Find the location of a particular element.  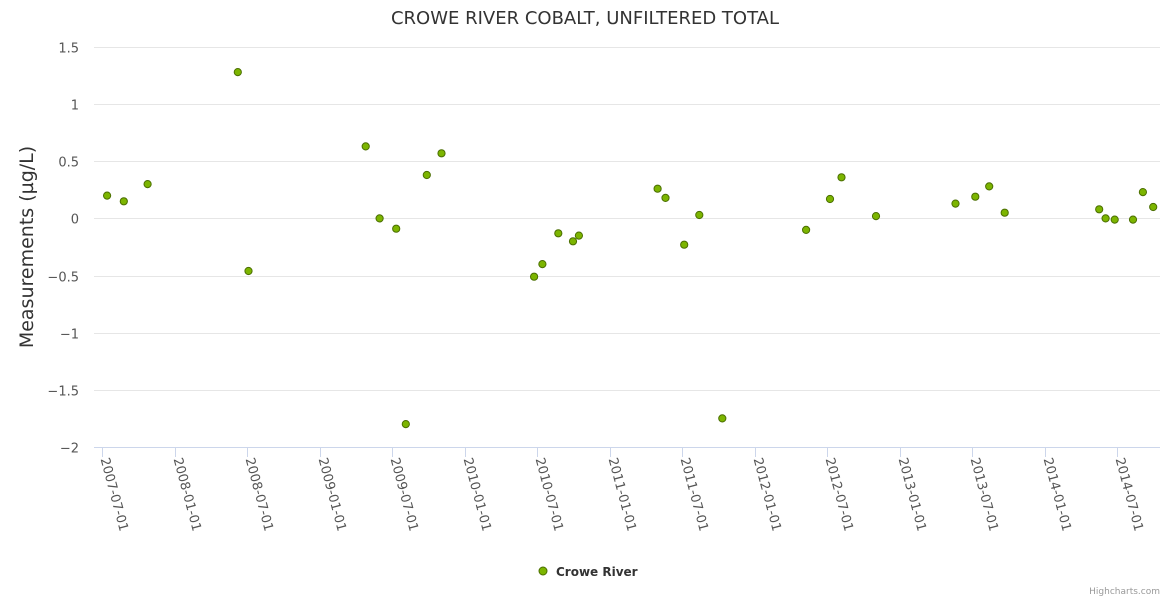

x-tick-label: 2007-07-01 is located at coordinates (114, 494).